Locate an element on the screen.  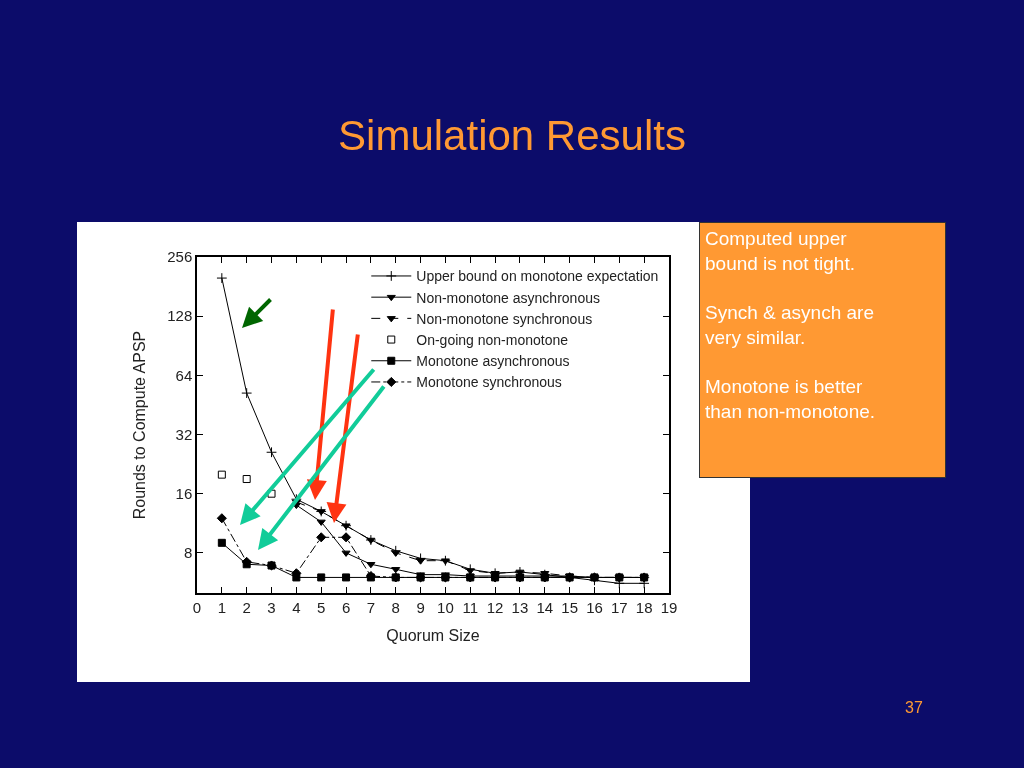
y-tick-label: 256 is located at coordinates (180, 257).